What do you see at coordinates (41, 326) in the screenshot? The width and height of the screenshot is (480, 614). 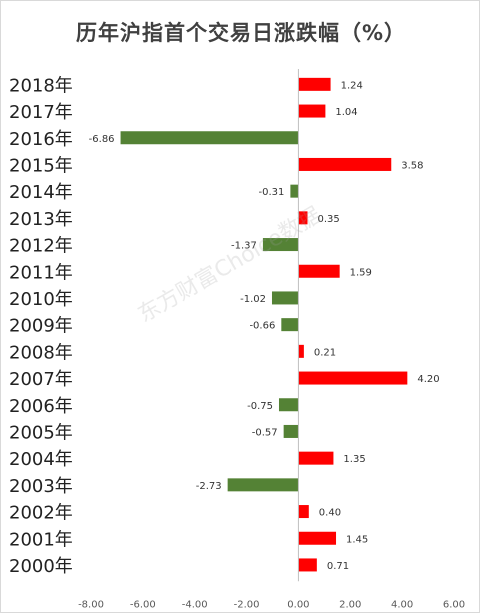 I see `category-label: 2009年` at bounding box center [41, 326].